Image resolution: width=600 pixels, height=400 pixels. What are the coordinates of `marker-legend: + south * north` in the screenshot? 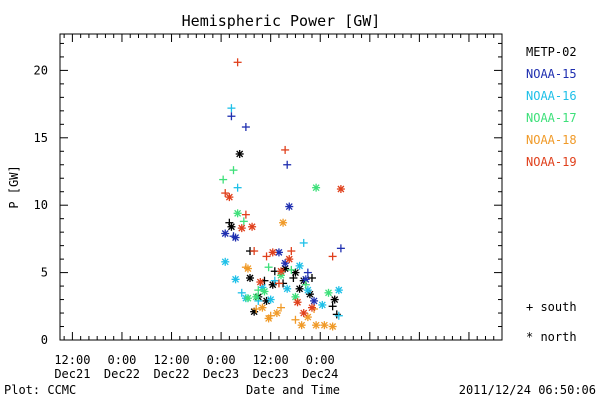 It's located at (551, 322).